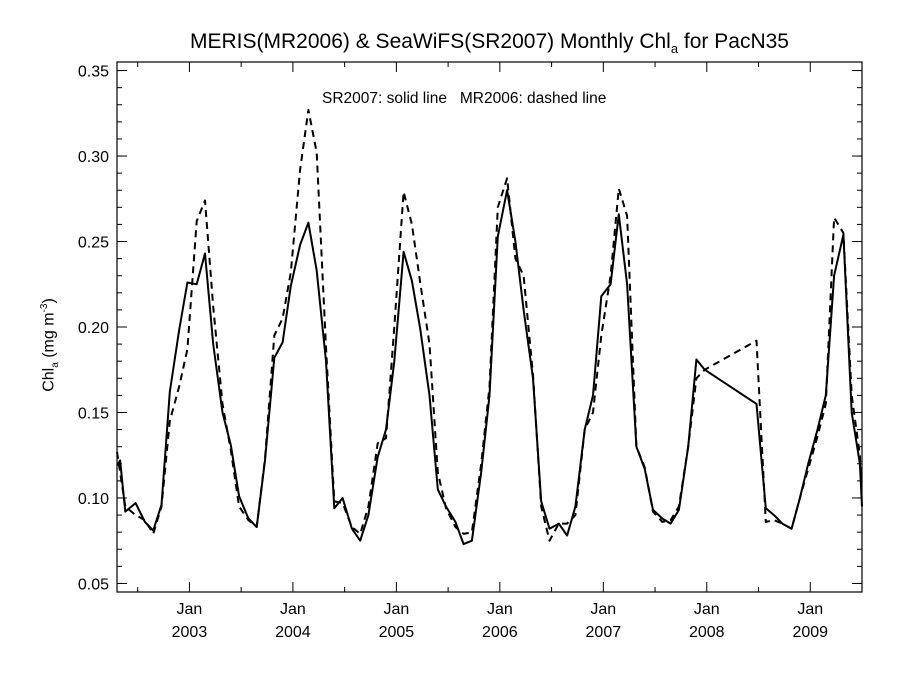  What do you see at coordinates (93, 157) in the screenshot?
I see `y-tick-label: 0.30` at bounding box center [93, 157].